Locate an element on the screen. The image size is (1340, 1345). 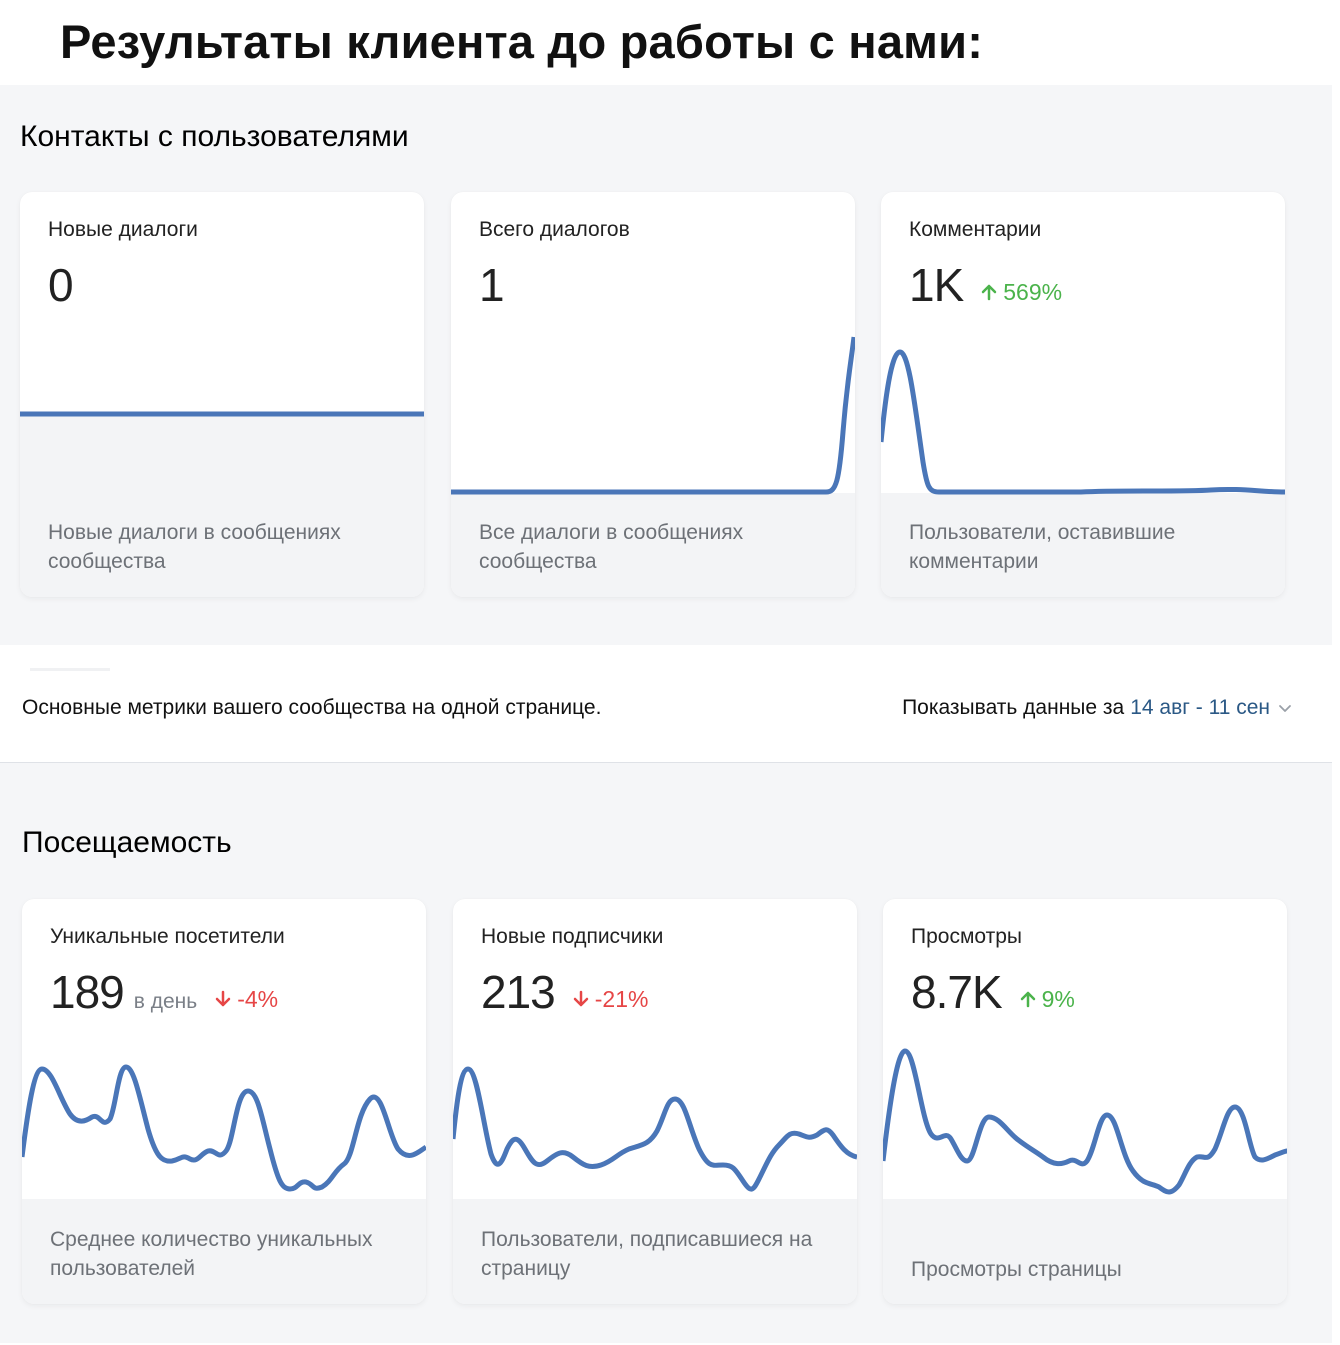
sparkline-views is located at coordinates (1085, 1121).